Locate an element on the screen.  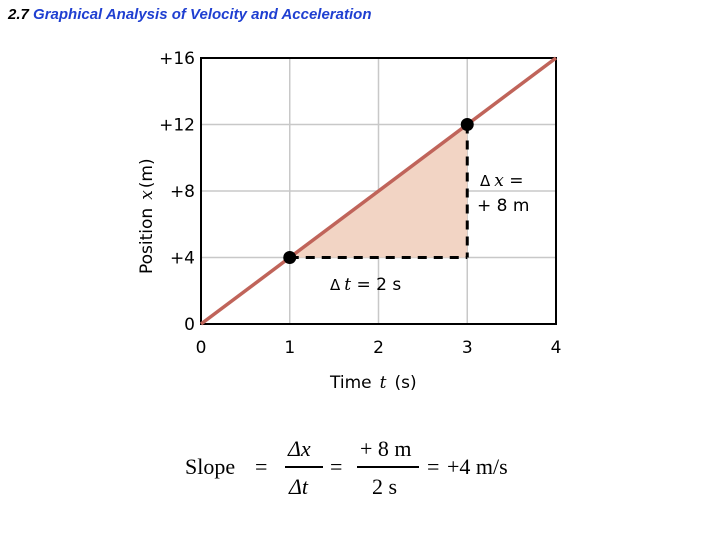
y-tick-label: +12 is located at coordinates (177, 126).